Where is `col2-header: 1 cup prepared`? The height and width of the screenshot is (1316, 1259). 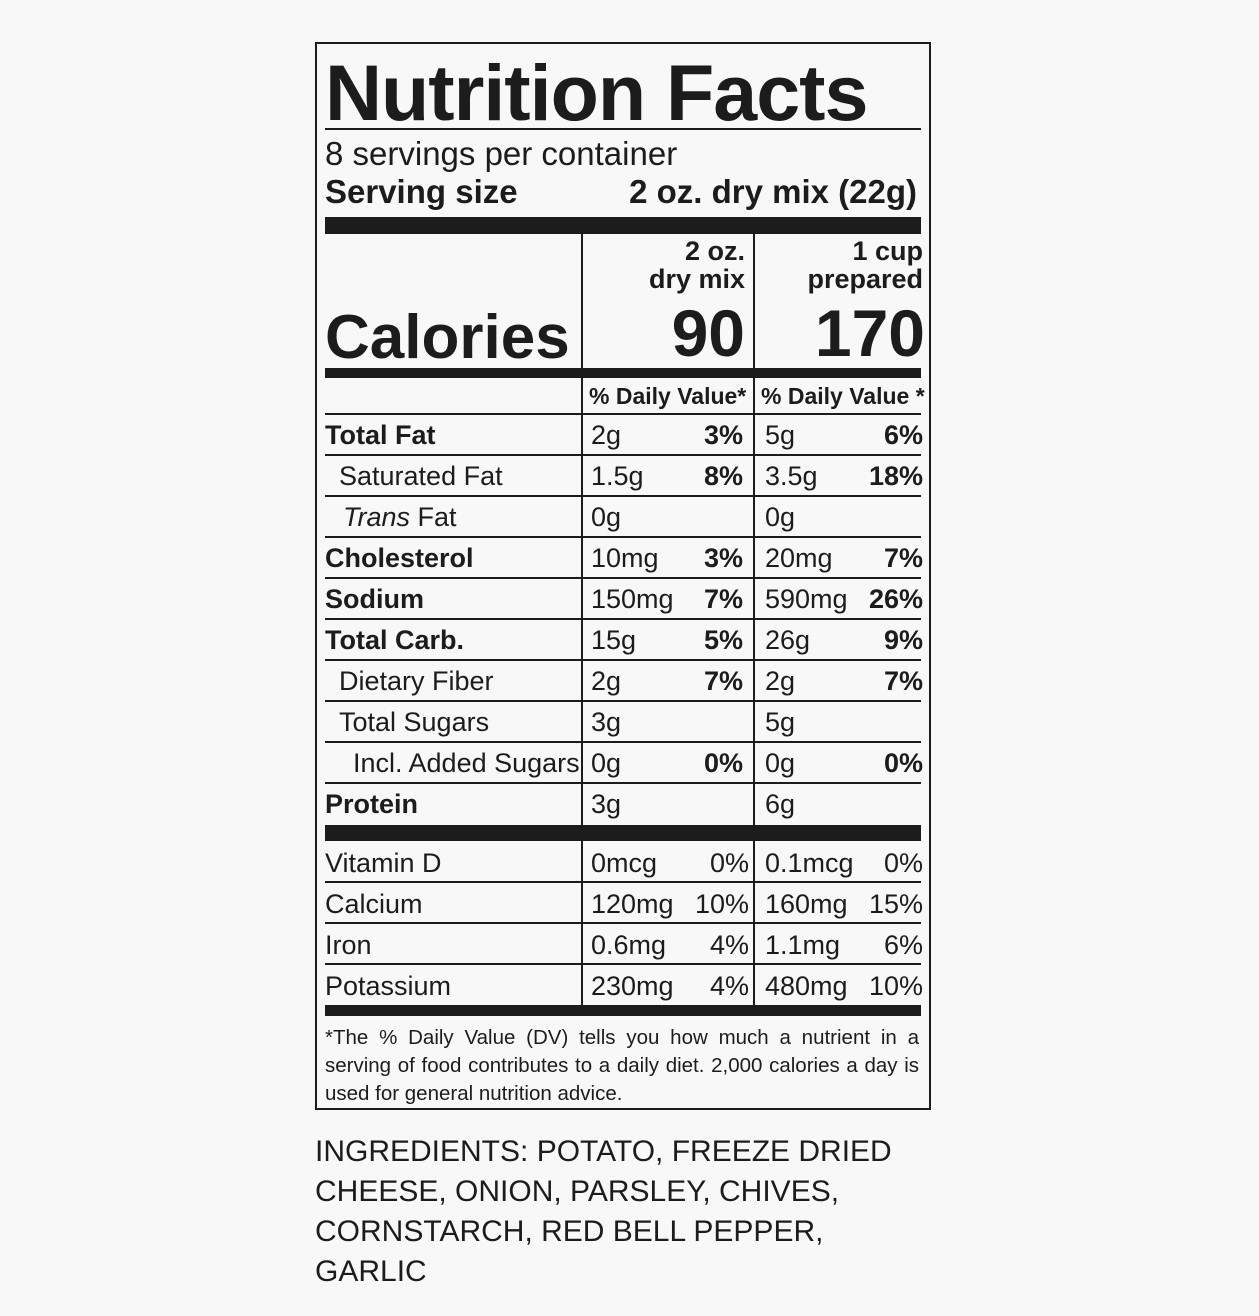 col2-header: 1 cup prepared is located at coordinates (865, 265).